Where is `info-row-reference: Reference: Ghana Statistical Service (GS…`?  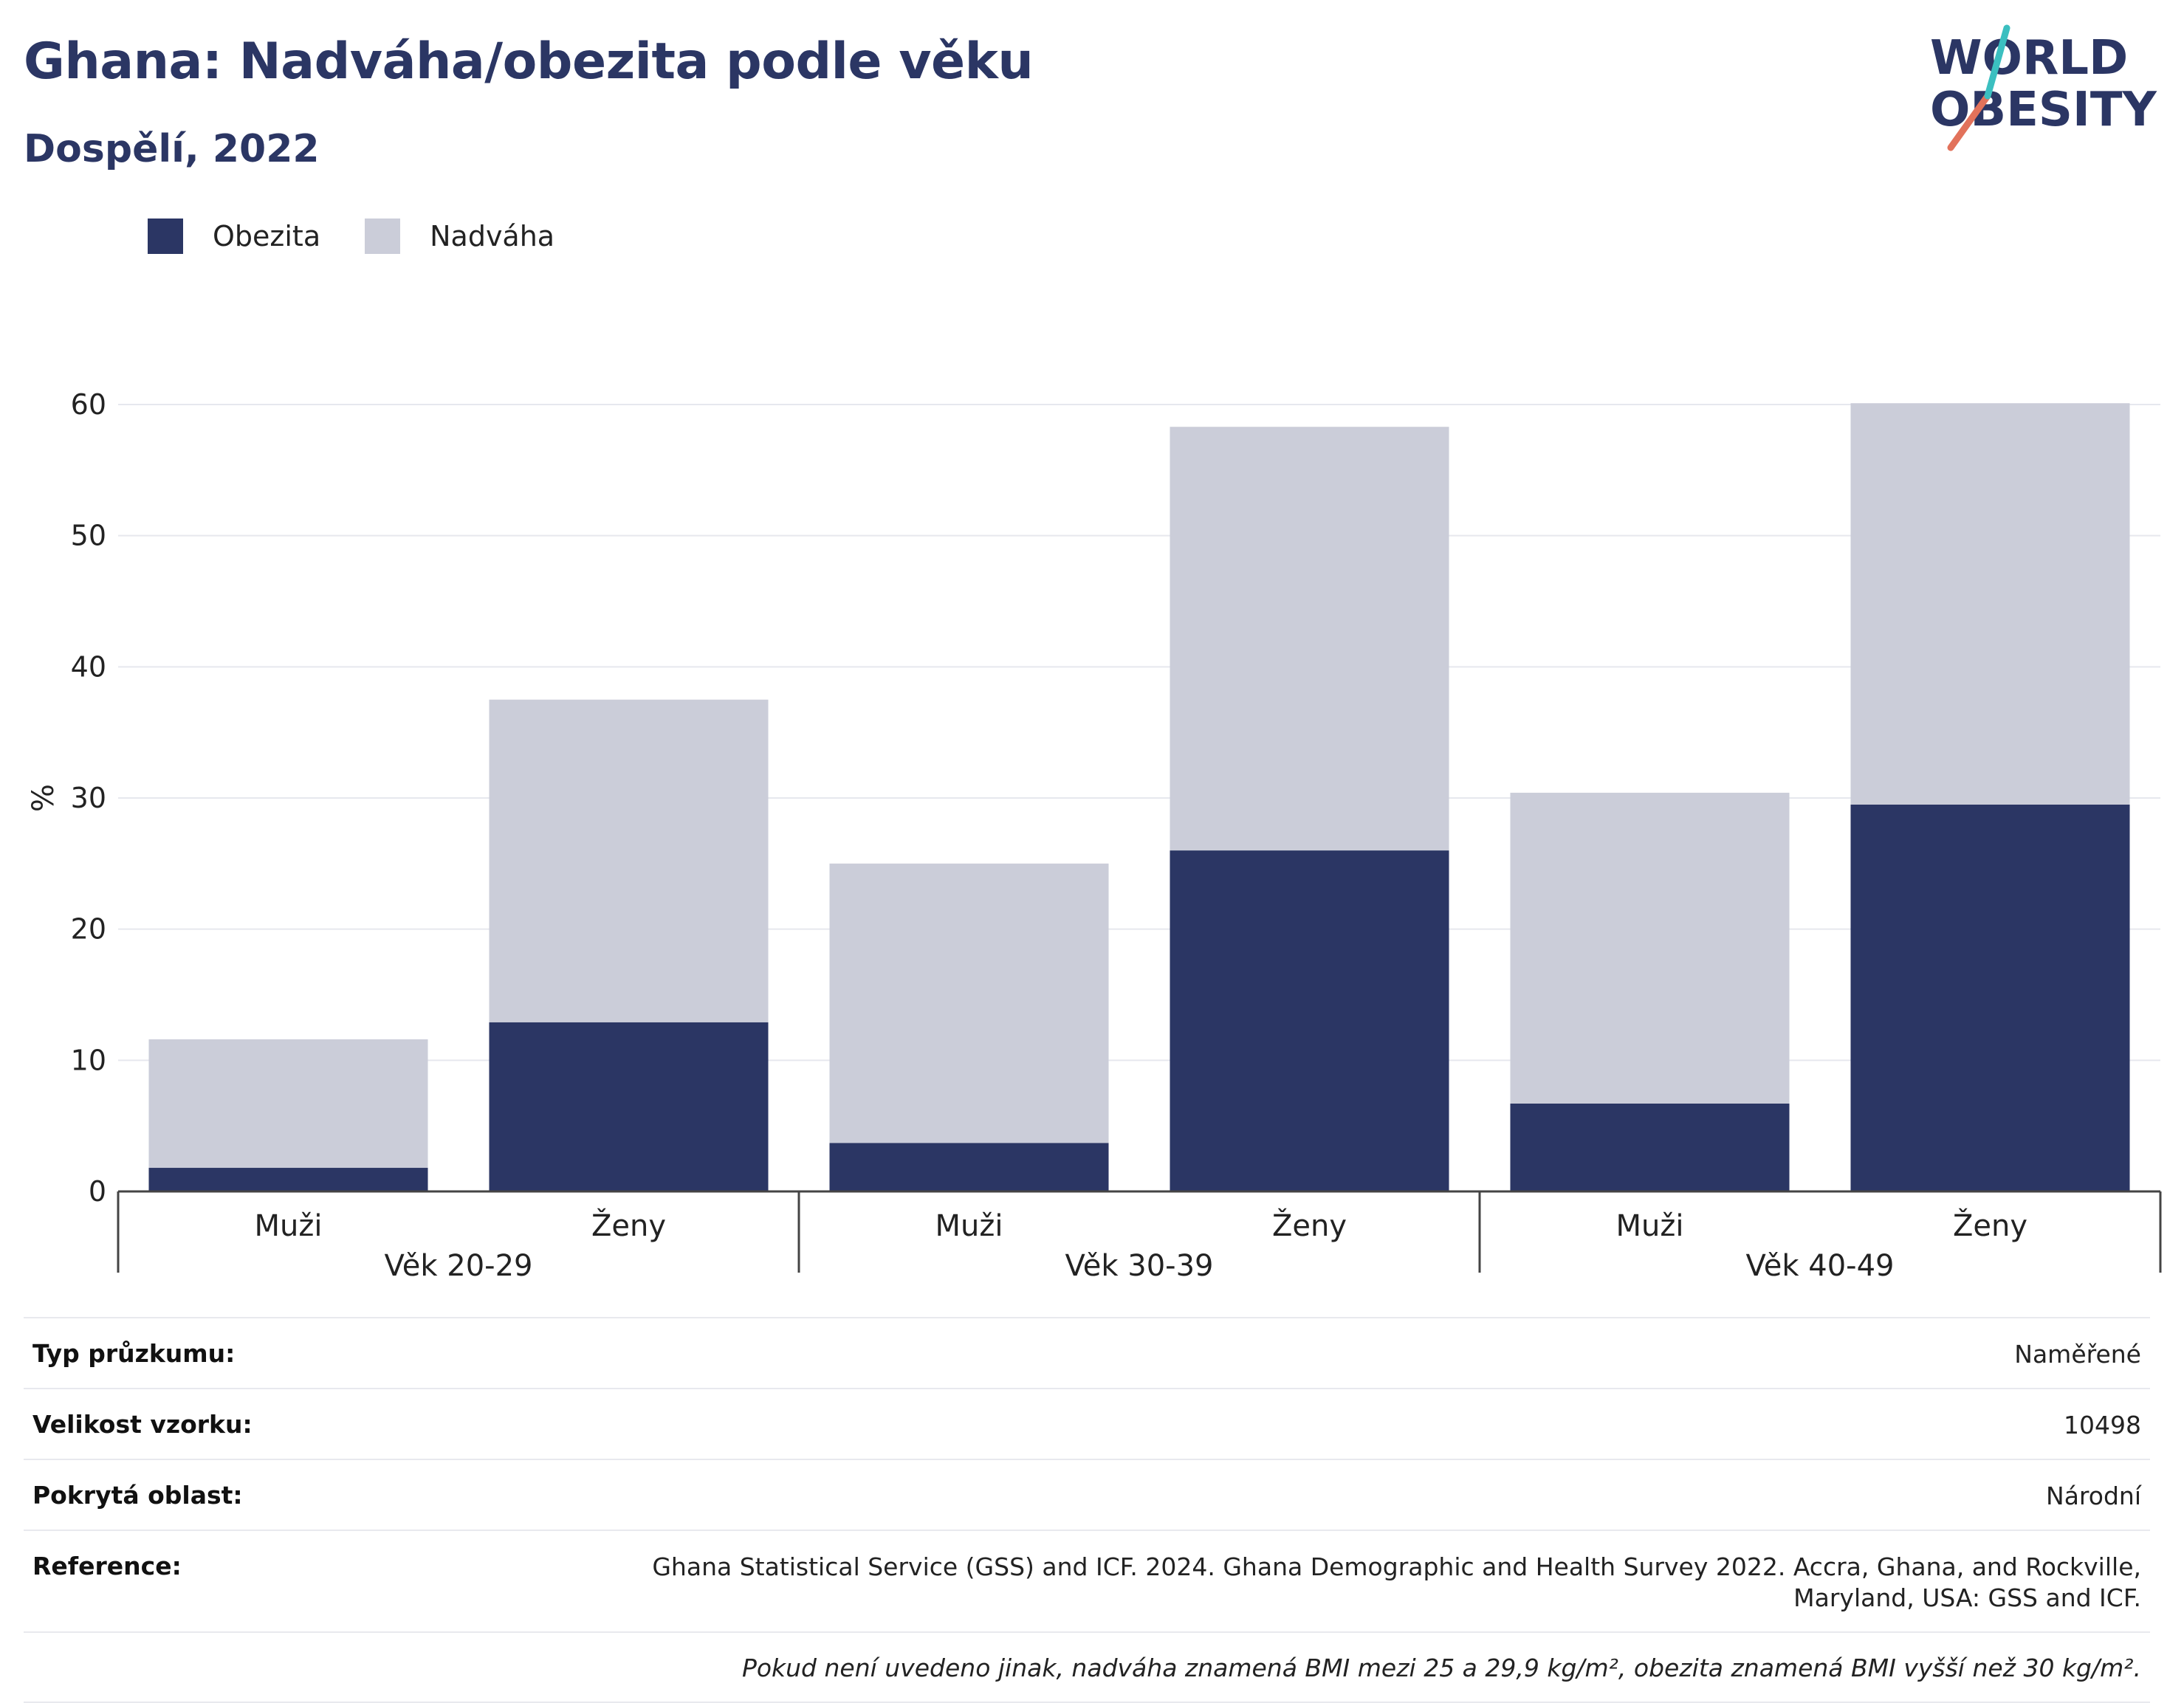
info-row-reference: Reference: Ghana Statistical Service (GS… is located at coordinates (1087, 1580).